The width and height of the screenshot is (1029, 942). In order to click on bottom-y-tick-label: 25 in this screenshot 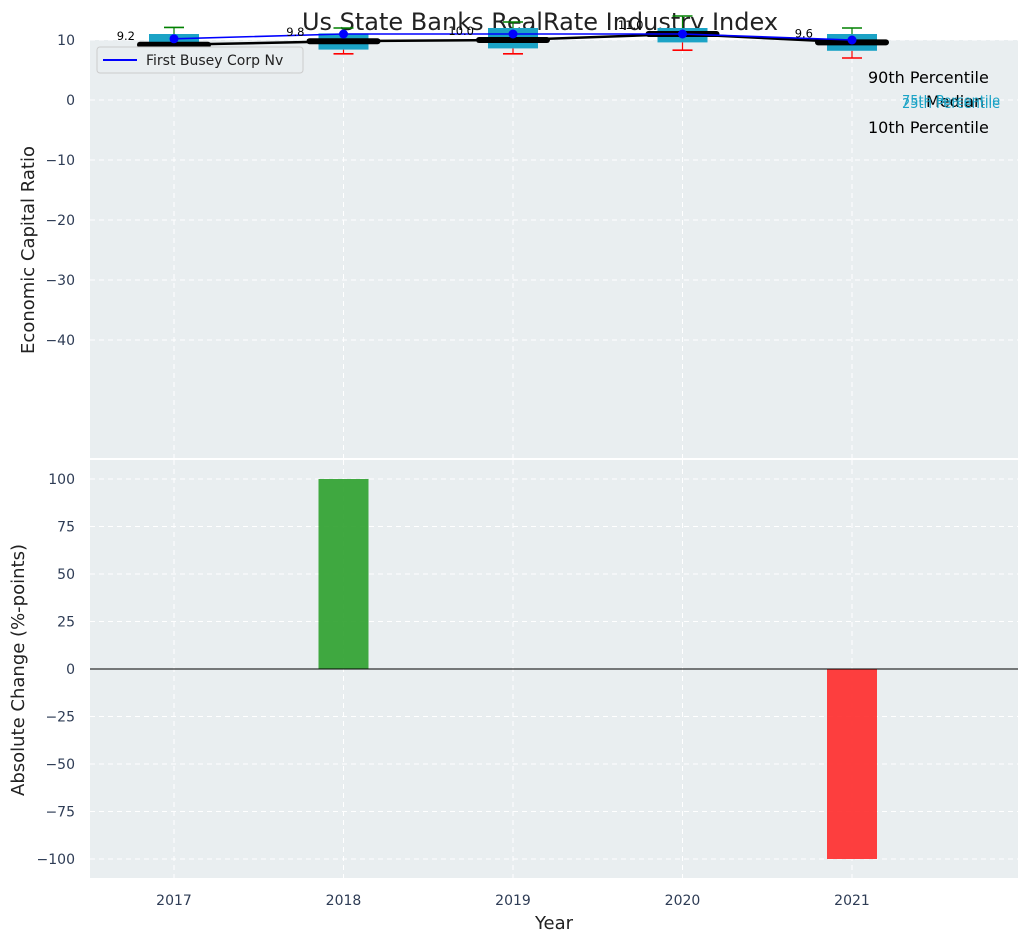, I will do `click(66, 623)`.